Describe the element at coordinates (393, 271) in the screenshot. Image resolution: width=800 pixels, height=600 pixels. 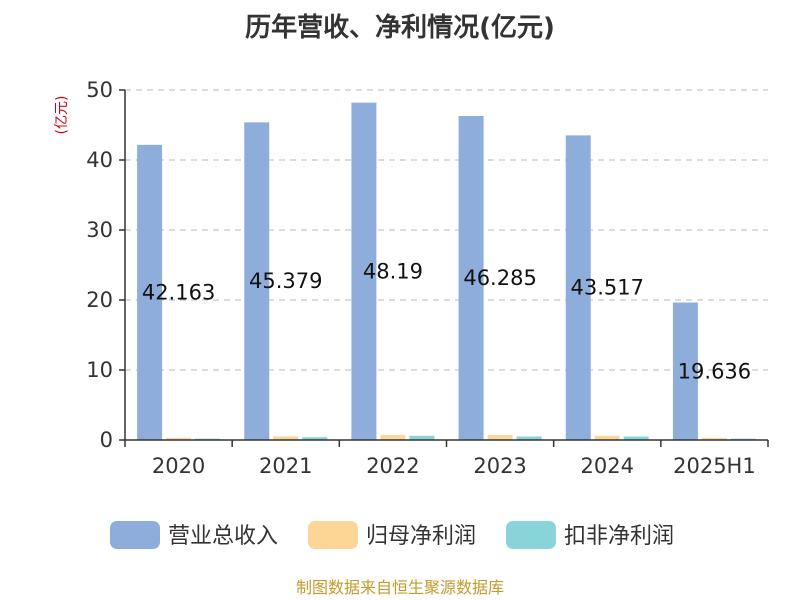
I see `bar-value-label: 48.19` at that location.